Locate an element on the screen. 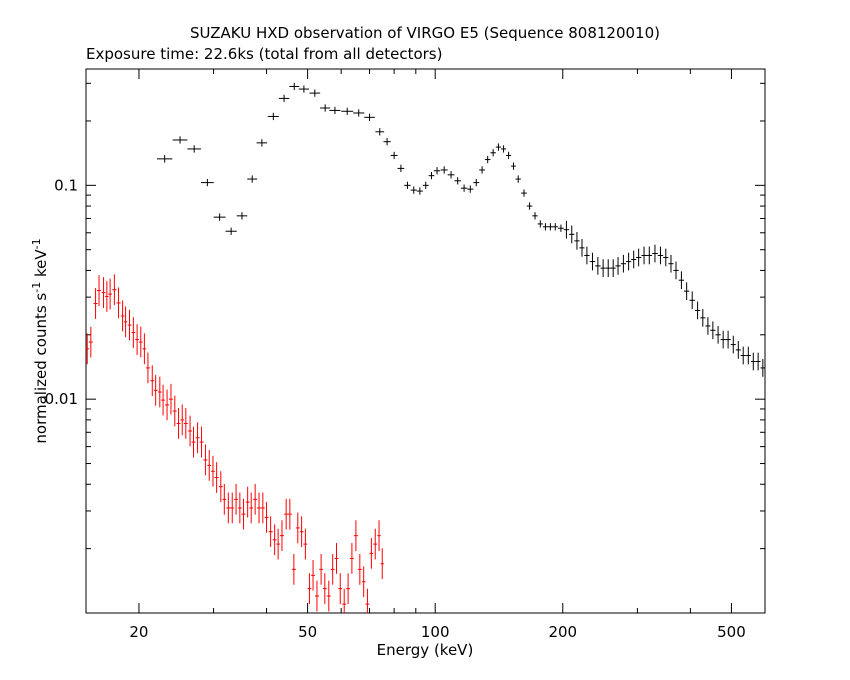 The image size is (850, 680). x-tick-label: 500 is located at coordinates (731, 632).